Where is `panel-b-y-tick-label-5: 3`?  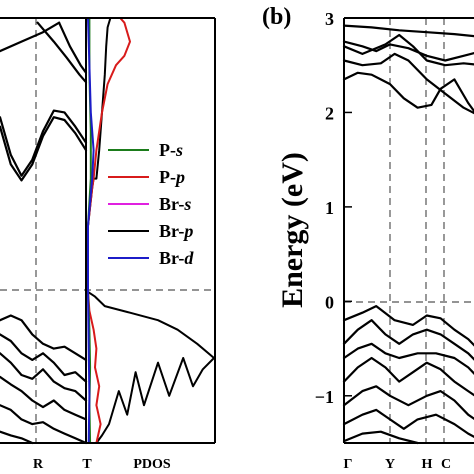 panel-b-y-tick-label-5: 3 is located at coordinates (329, 19).